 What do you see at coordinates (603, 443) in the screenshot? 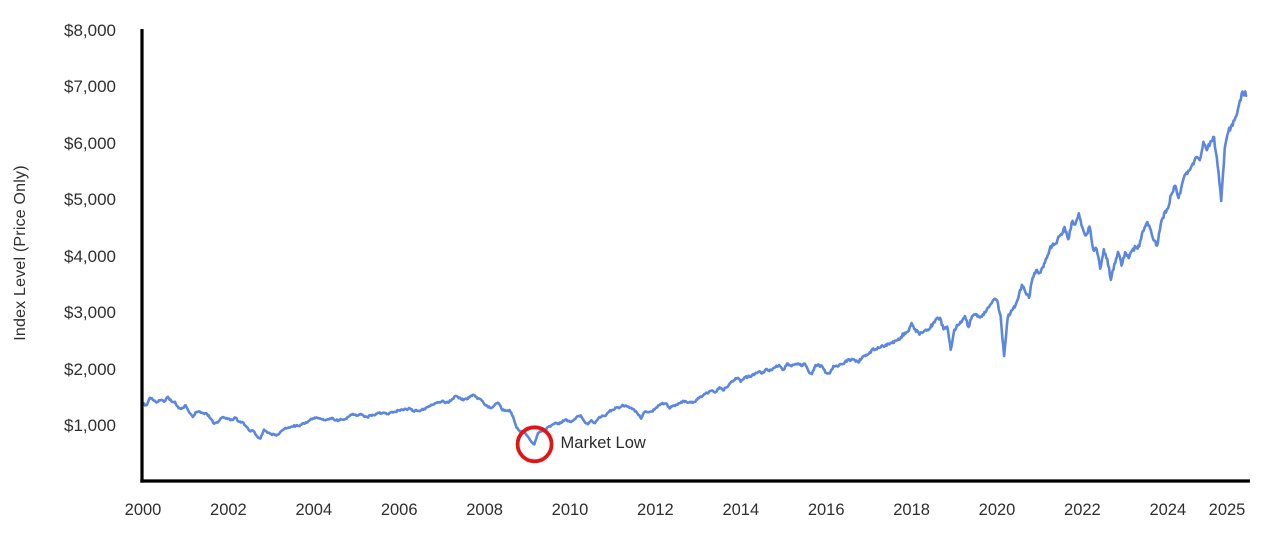
I see `market-low-annotation-label: Market Low` at bounding box center [603, 443].